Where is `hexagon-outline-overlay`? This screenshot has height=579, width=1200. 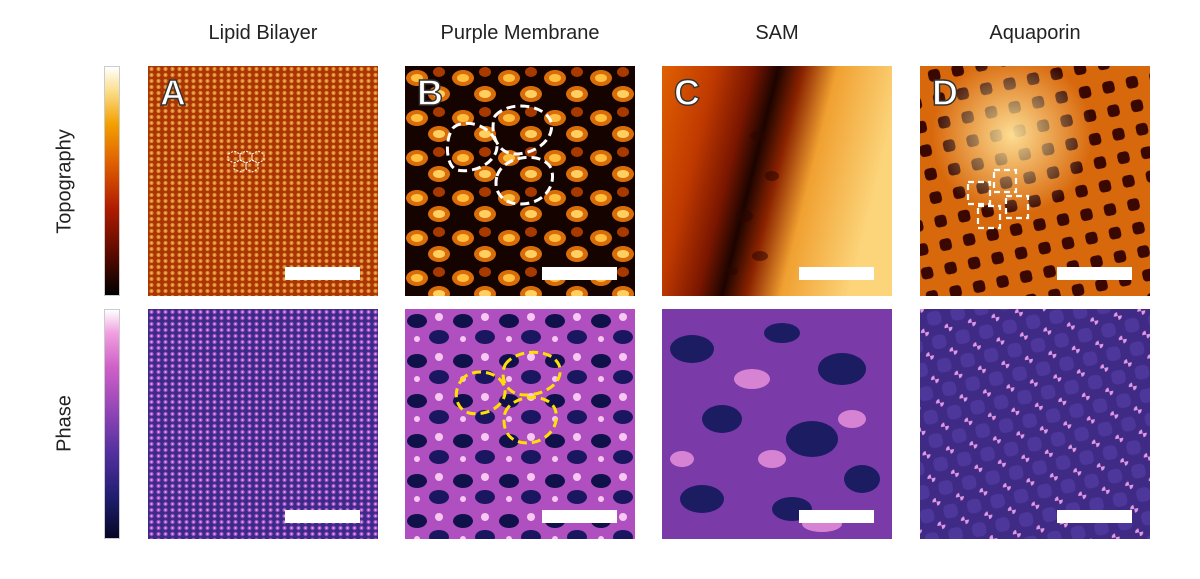 hexagon-outline-overlay is located at coordinates (246, 161).